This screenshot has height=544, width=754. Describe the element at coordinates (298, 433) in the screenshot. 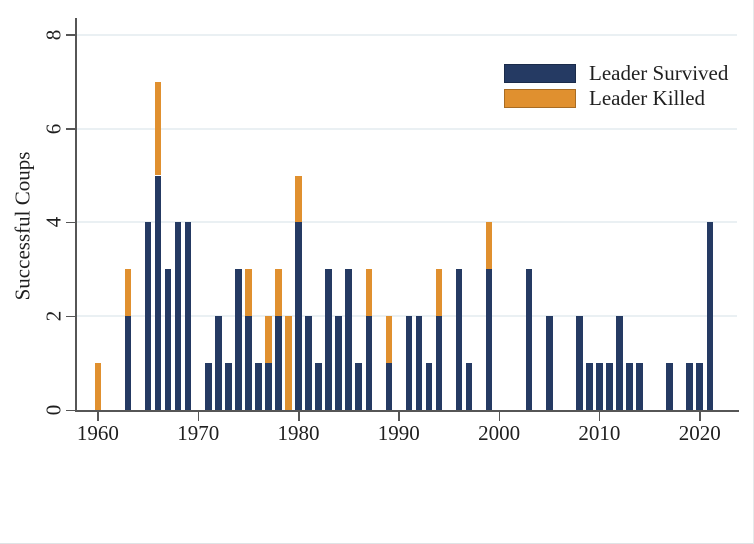

I see `x-tick-label-1980: 1980` at that location.